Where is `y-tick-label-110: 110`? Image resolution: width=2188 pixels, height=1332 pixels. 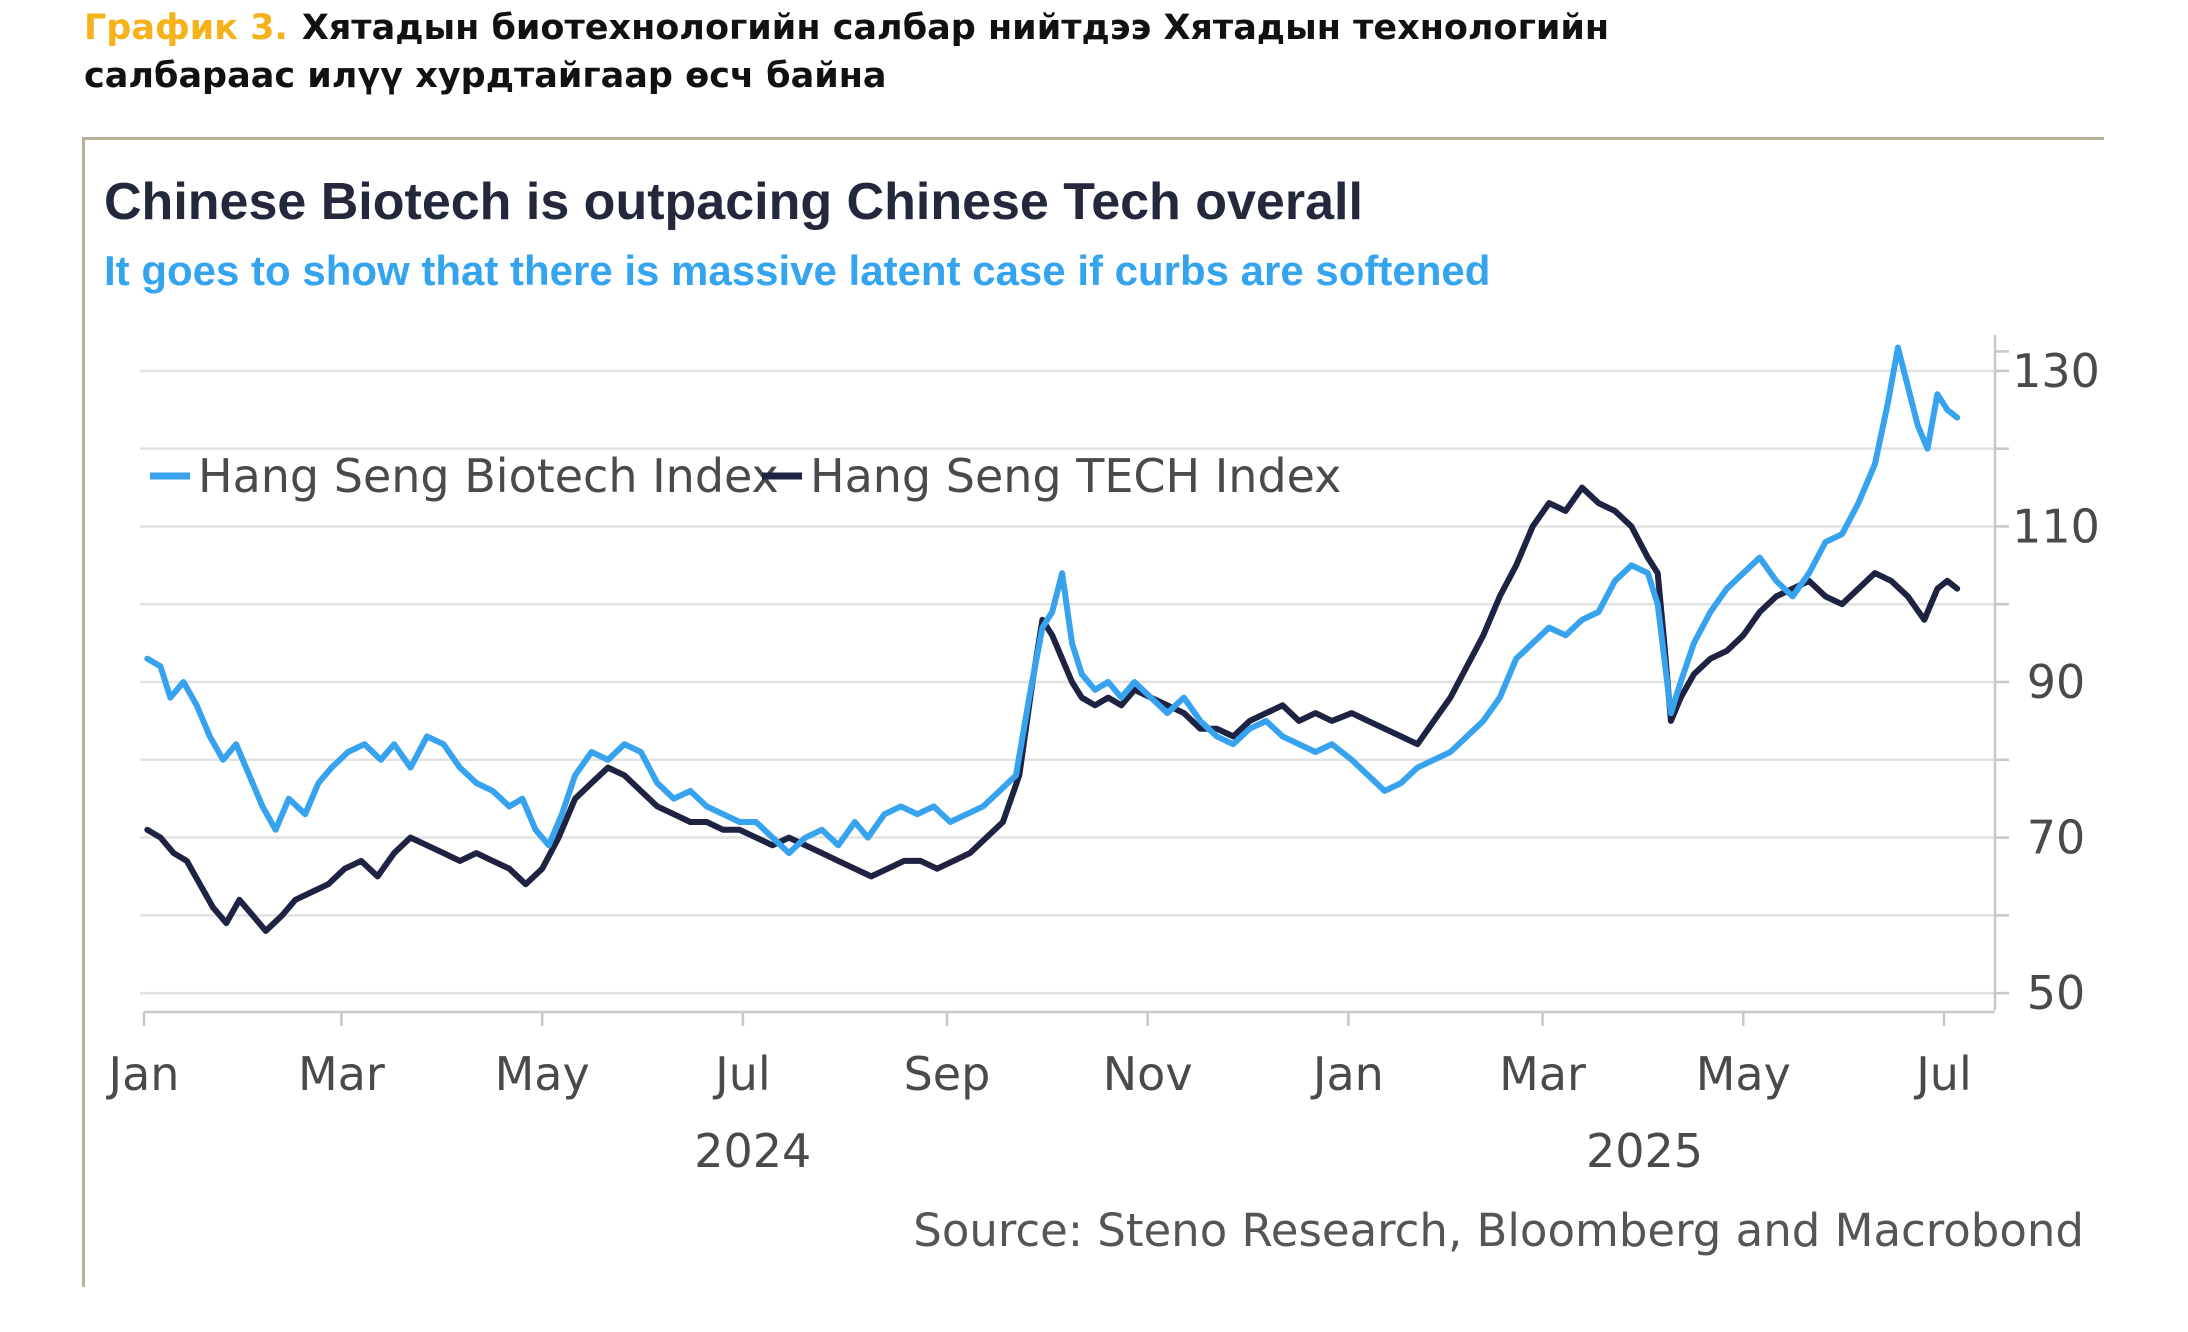
y-tick-label-110: 110 is located at coordinates (2056, 526).